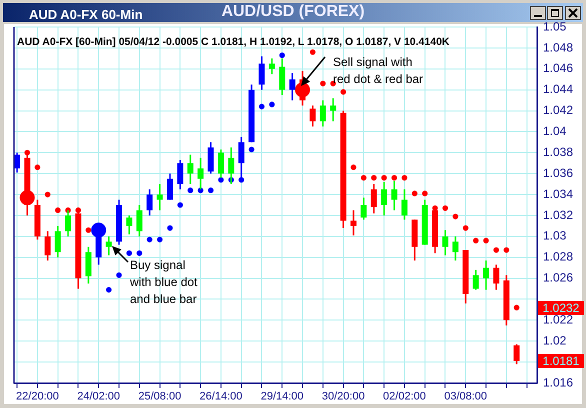 This screenshot has height=408, width=586. Describe the element at coordinates (378, 71) in the screenshot. I see `annotation: Sell signal with red dot & red bar` at that location.